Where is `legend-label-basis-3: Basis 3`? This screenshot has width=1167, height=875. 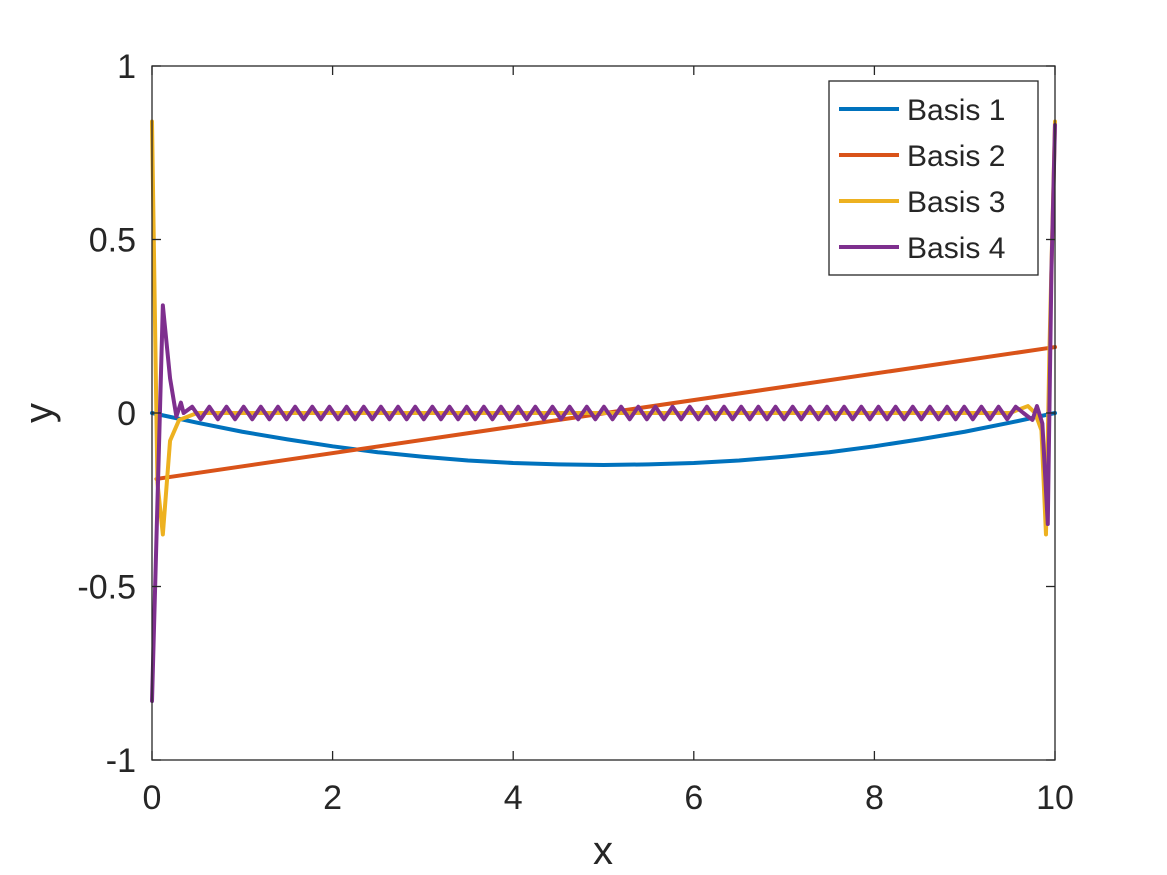 legend-label-basis-3: Basis 3 is located at coordinates (956, 202).